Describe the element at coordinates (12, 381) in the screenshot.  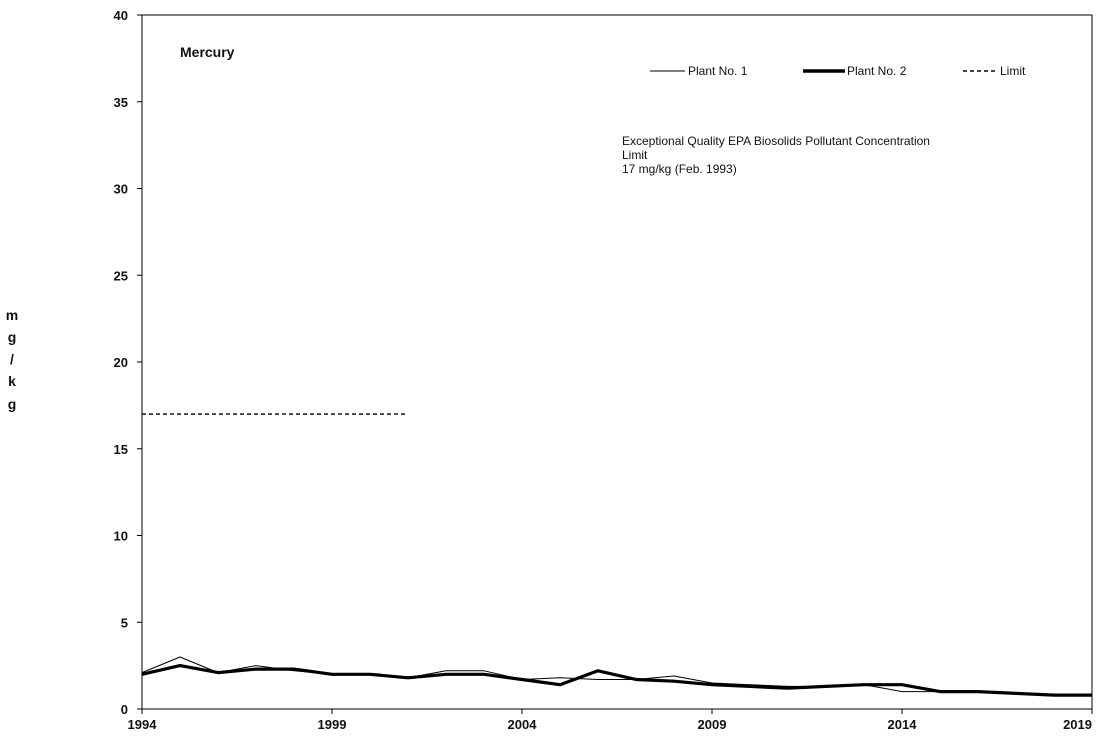
I see `y-axis-label-letter: k` at that location.